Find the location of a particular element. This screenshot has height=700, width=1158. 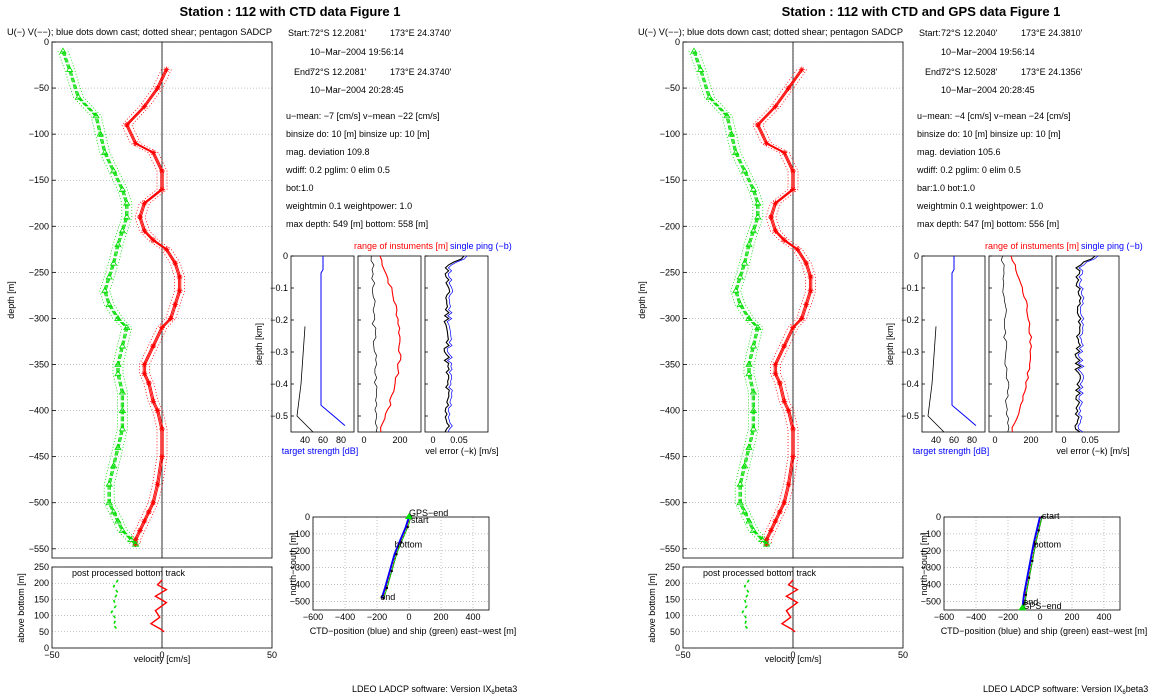

x-tick-label: 50 is located at coordinates (903, 655).